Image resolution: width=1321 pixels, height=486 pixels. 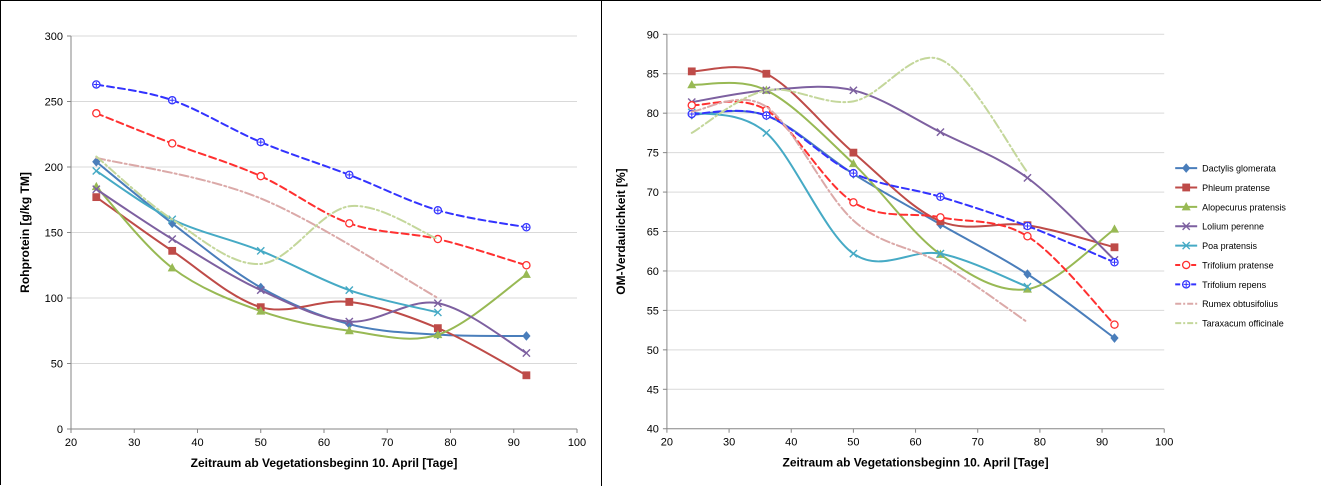 I want to click on legend-item-dactylis-glomerata: Dactylis glomerata, so click(x=1225, y=168).